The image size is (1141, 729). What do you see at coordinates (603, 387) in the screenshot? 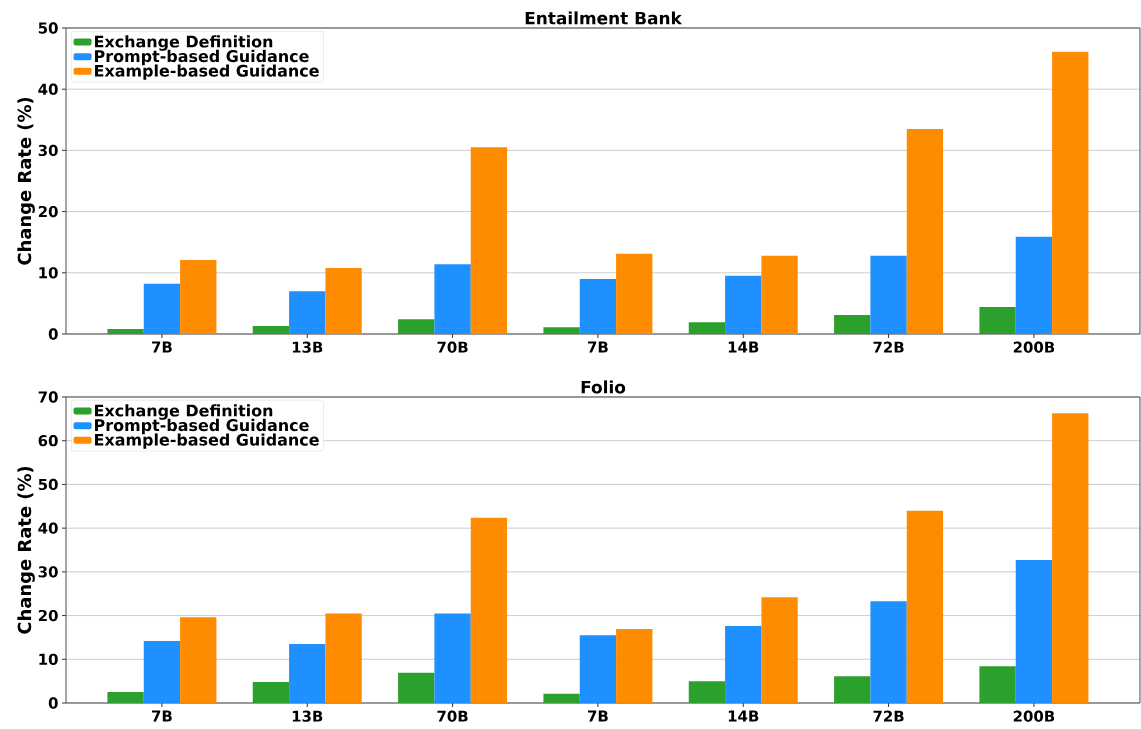
I see `chart-title: Folio` at bounding box center [603, 387].